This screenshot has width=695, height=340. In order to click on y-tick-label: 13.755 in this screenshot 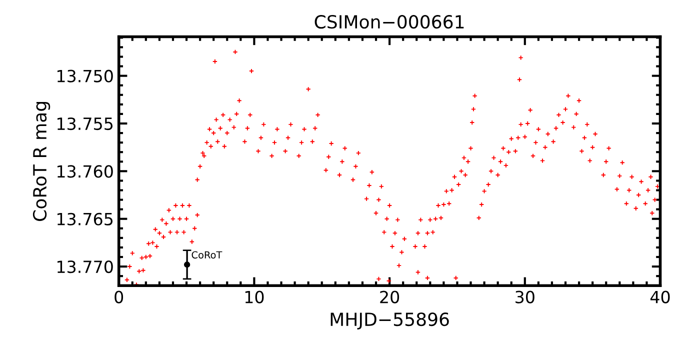, I will do `click(85, 123)`.